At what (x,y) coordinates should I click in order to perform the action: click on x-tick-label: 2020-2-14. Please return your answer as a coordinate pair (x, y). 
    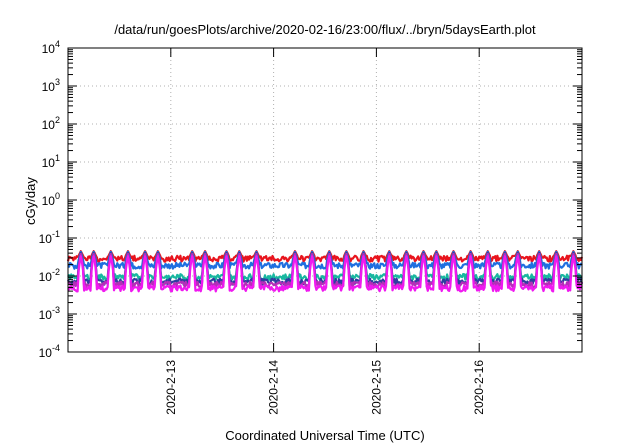
    Looking at the image, I should click on (274, 387).